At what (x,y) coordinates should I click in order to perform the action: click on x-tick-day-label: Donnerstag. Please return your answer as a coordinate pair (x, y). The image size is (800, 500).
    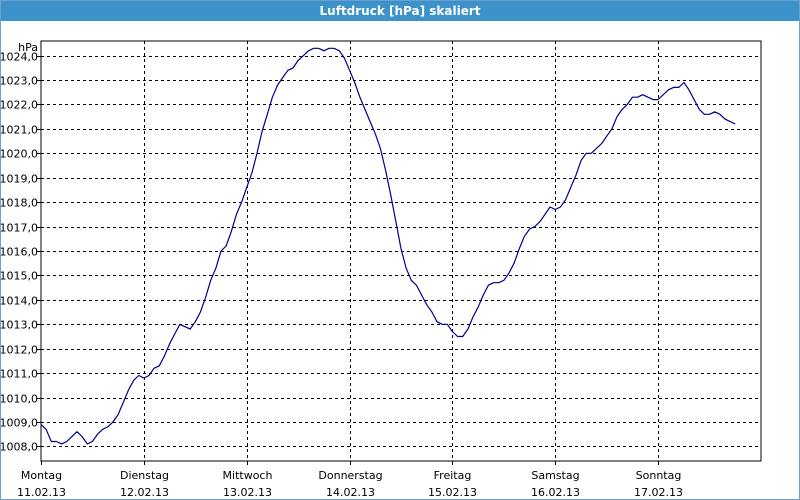
    Looking at the image, I should click on (350, 475).